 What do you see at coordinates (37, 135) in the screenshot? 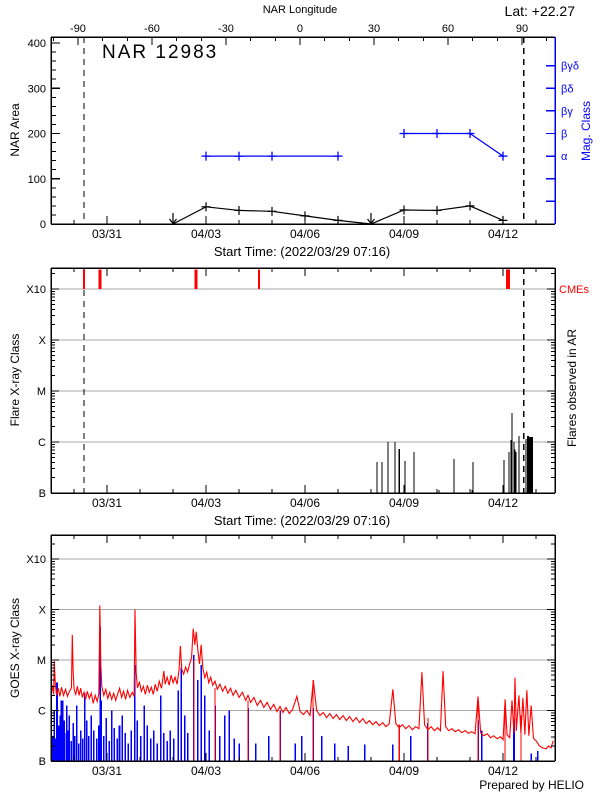
I see `svg-text: 200` at bounding box center [37, 135].